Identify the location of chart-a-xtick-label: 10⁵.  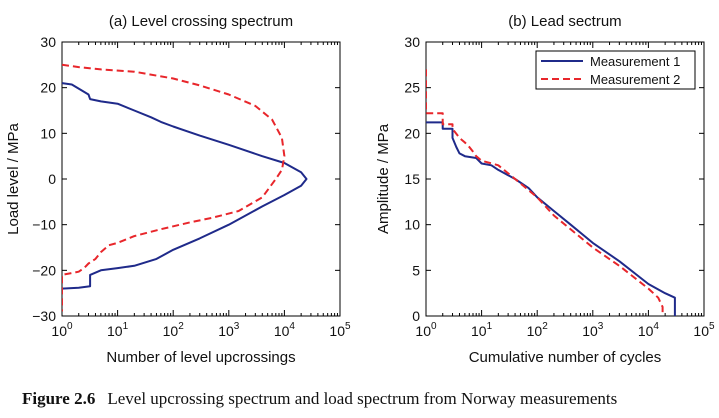
(340, 330).